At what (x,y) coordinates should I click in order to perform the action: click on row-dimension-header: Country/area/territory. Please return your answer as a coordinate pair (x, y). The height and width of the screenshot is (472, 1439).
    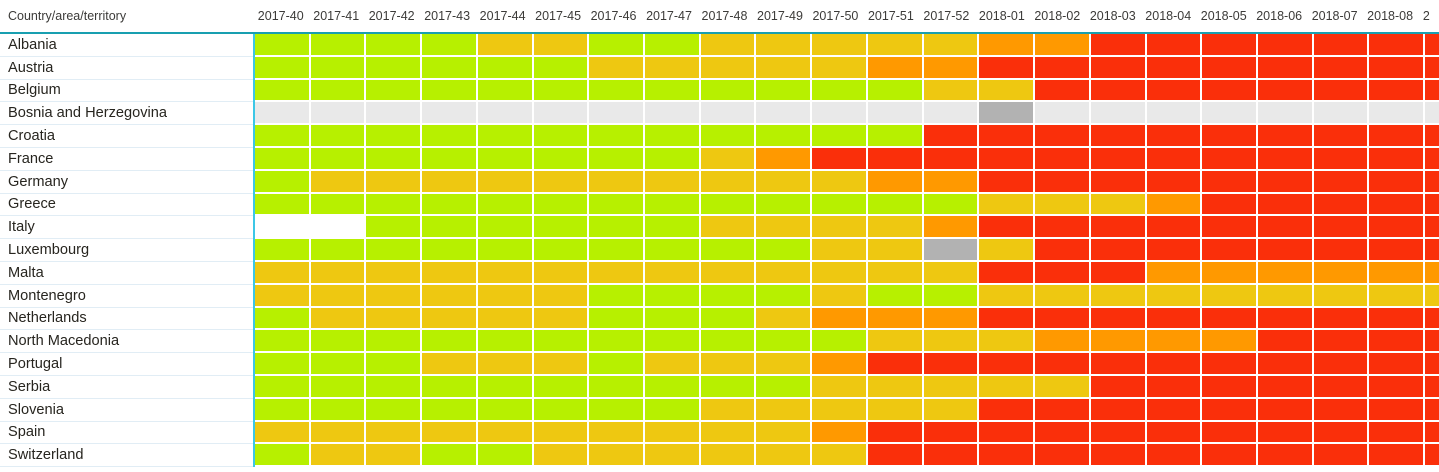
    Looking at the image, I should click on (67, 16).